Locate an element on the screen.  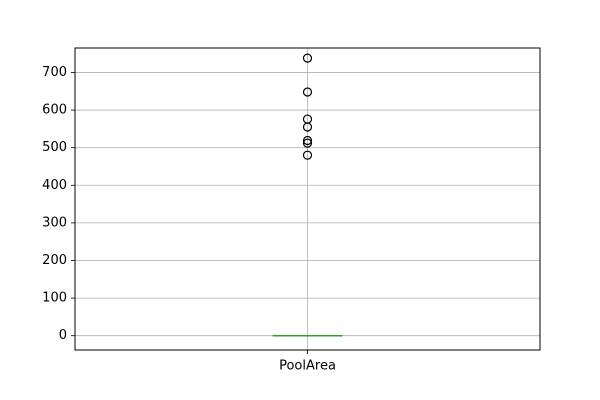
y-tick-label: 500 is located at coordinates (54, 147).